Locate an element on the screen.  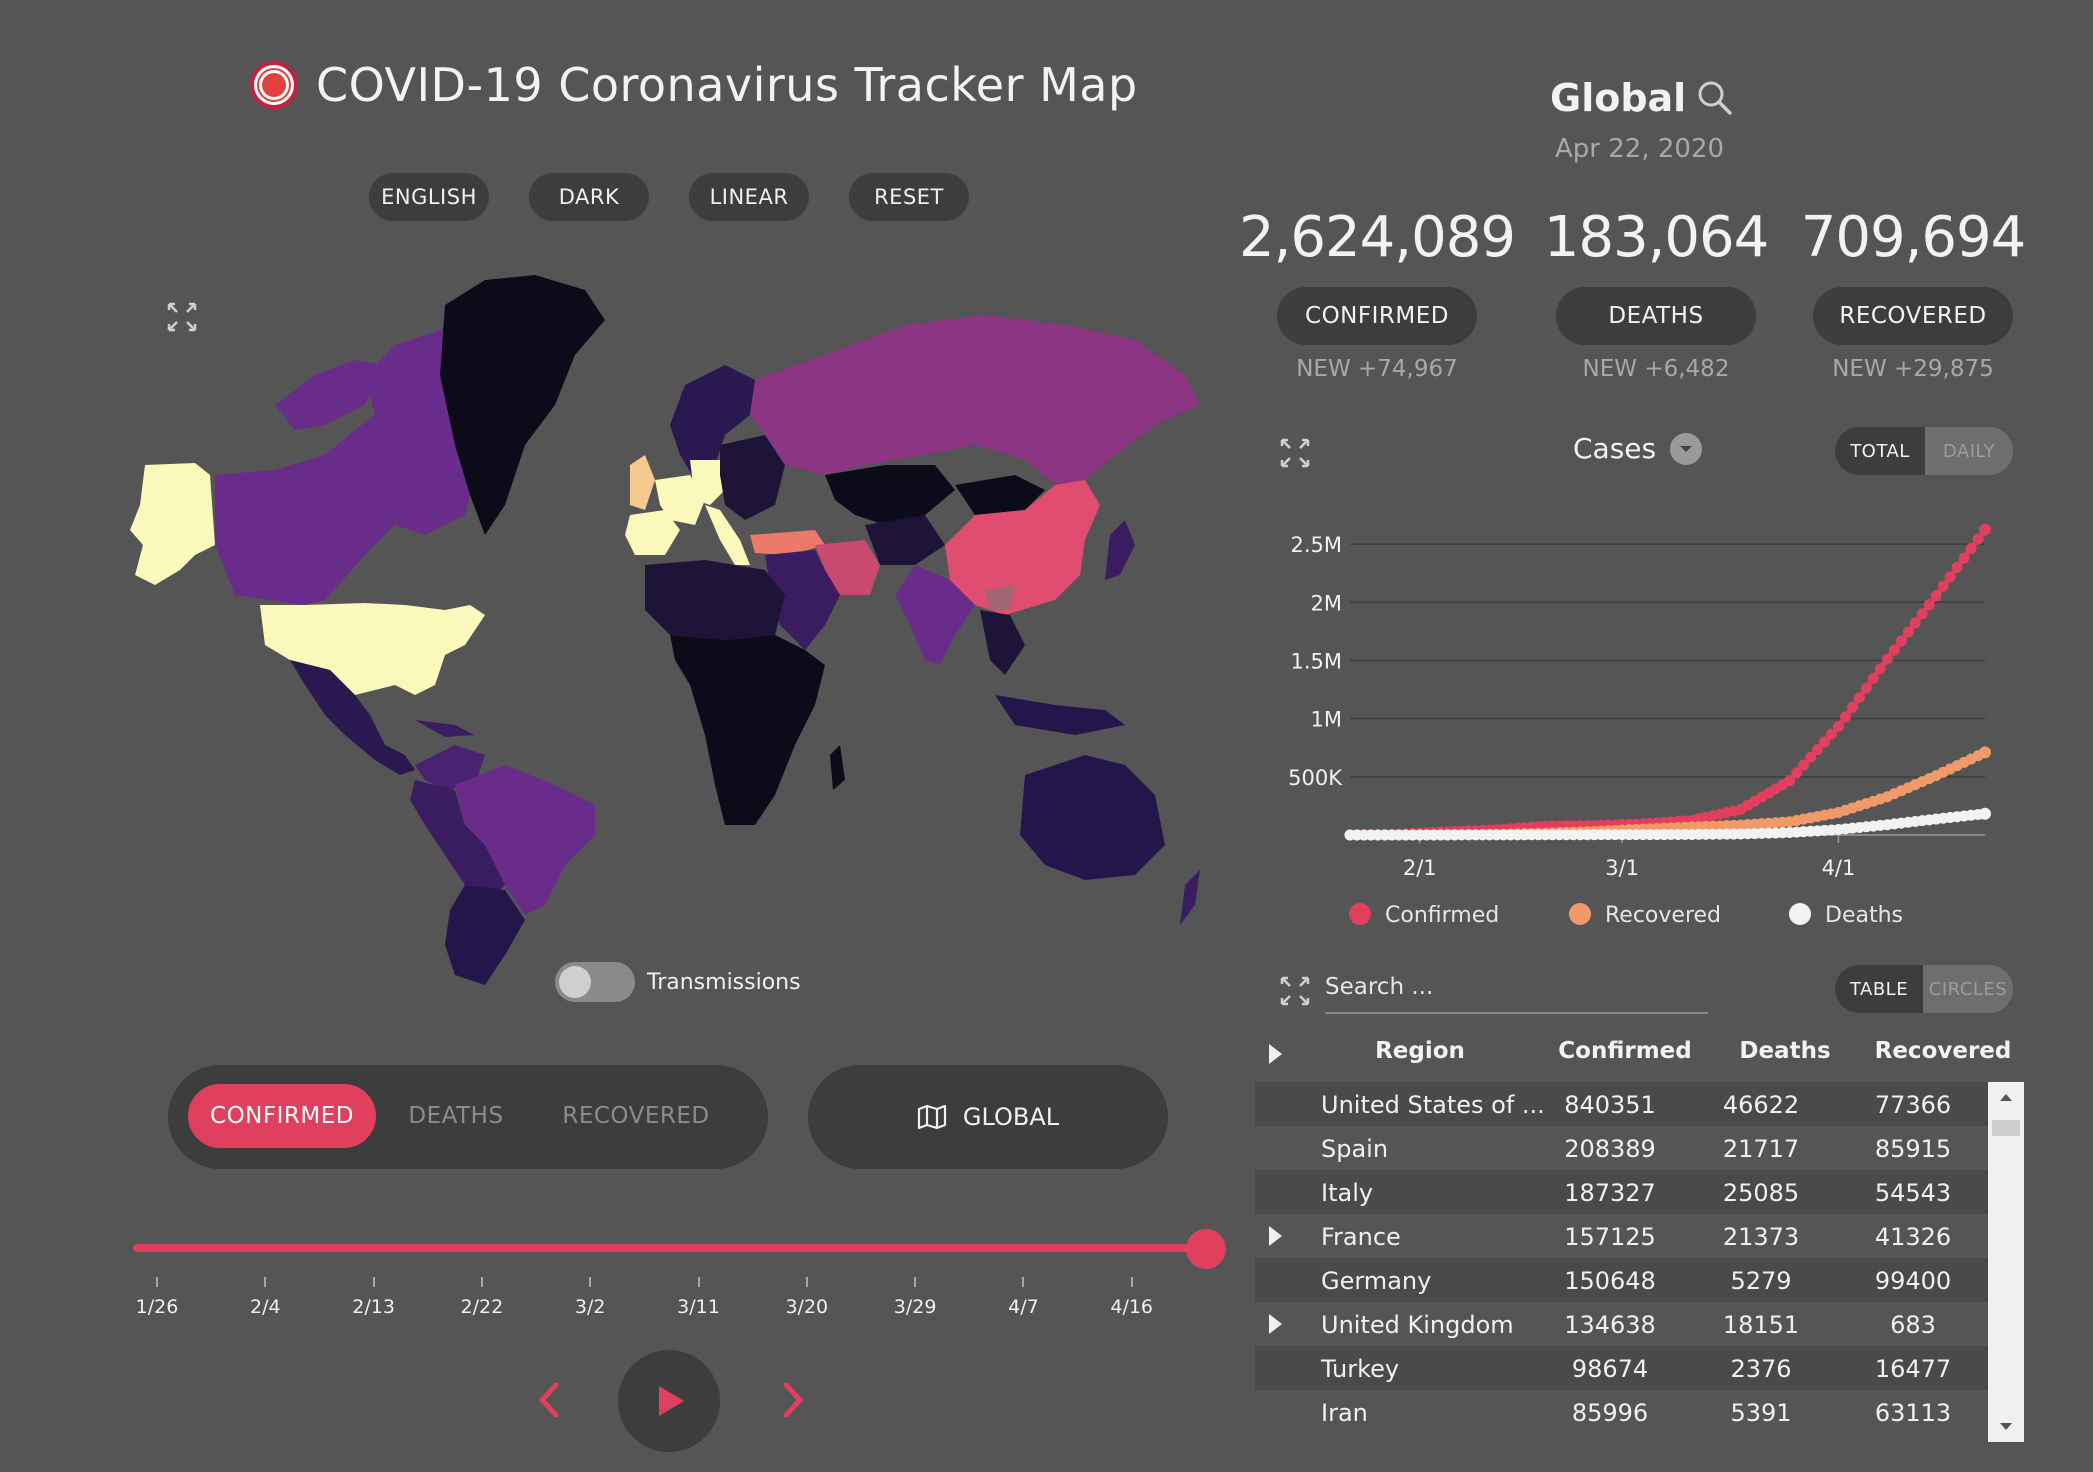
region-caribbean is located at coordinates (445, 728).